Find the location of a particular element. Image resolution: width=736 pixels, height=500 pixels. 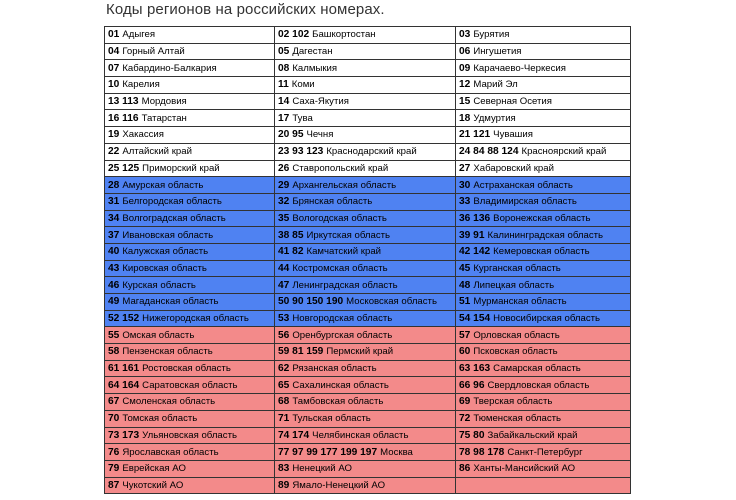

region-name: Удмуртия is located at coordinates (494, 118).